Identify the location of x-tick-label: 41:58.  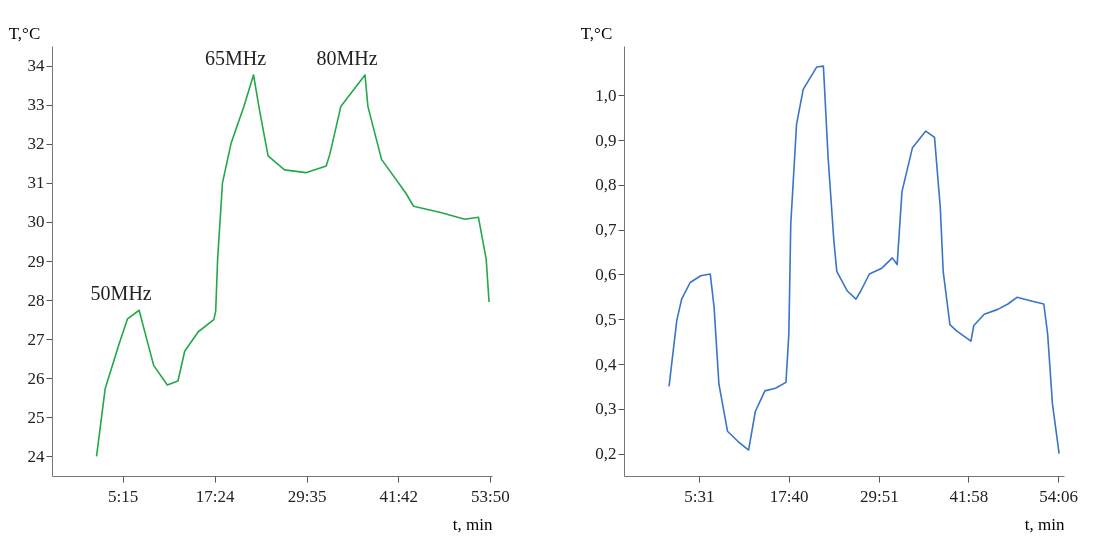
(969, 496).